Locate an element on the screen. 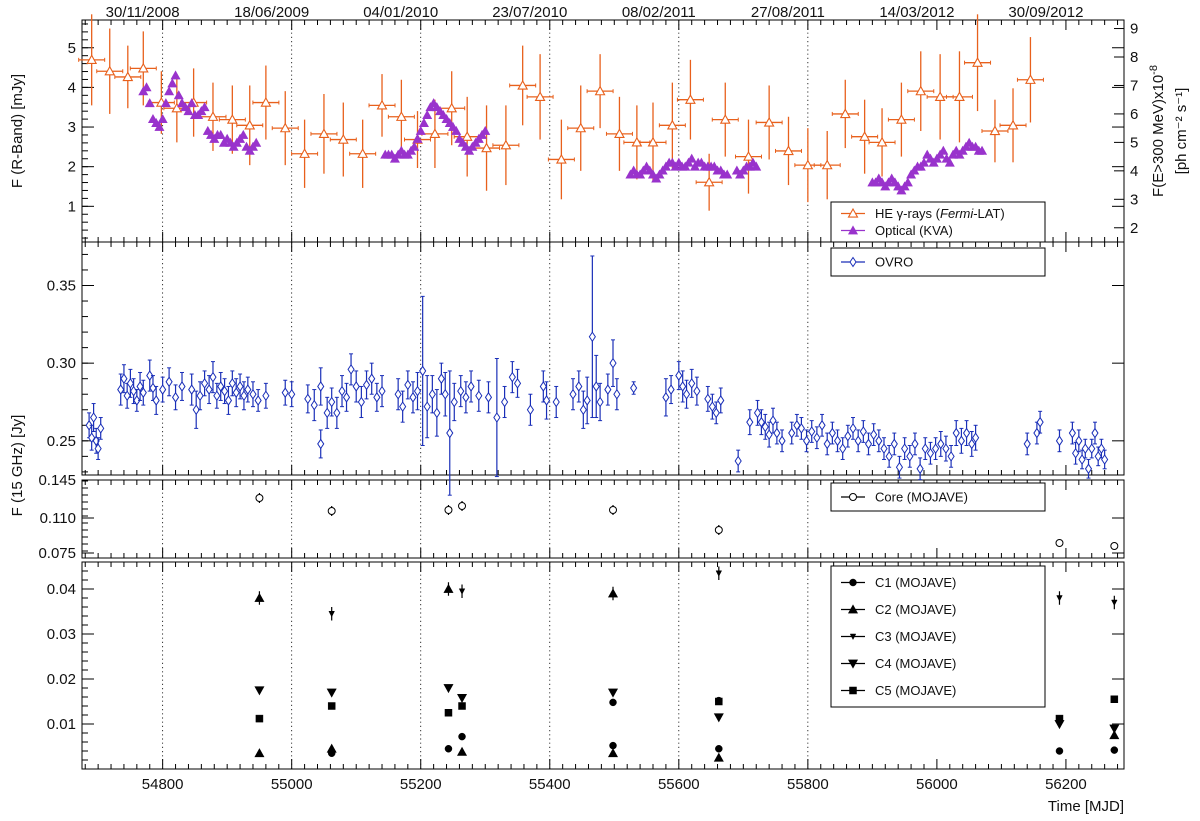  y-axis-title: F (15 GHz) [Jy] is located at coordinates (17, 466).